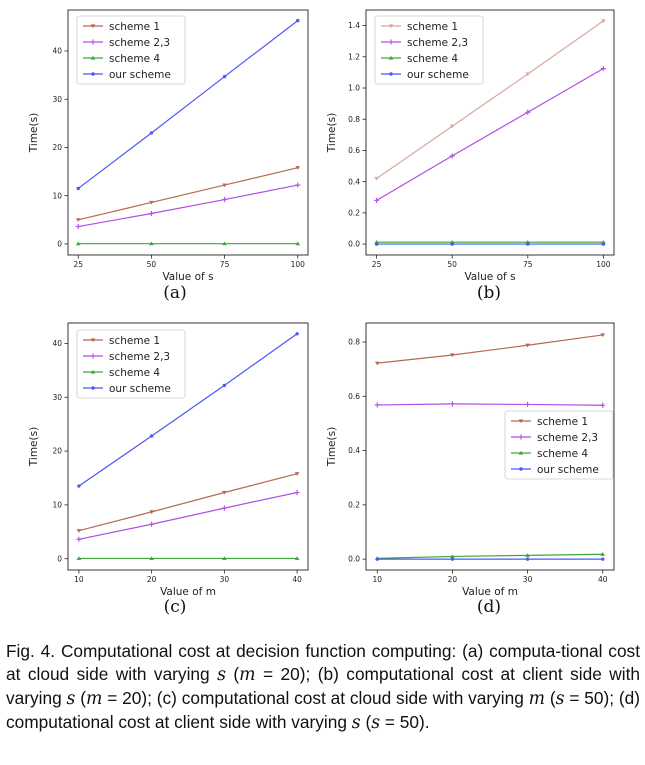 This screenshot has height=765, width=645. Describe the element at coordinates (377, 363) in the screenshot. I see `point-d-scheme-1-0-marker` at that location.